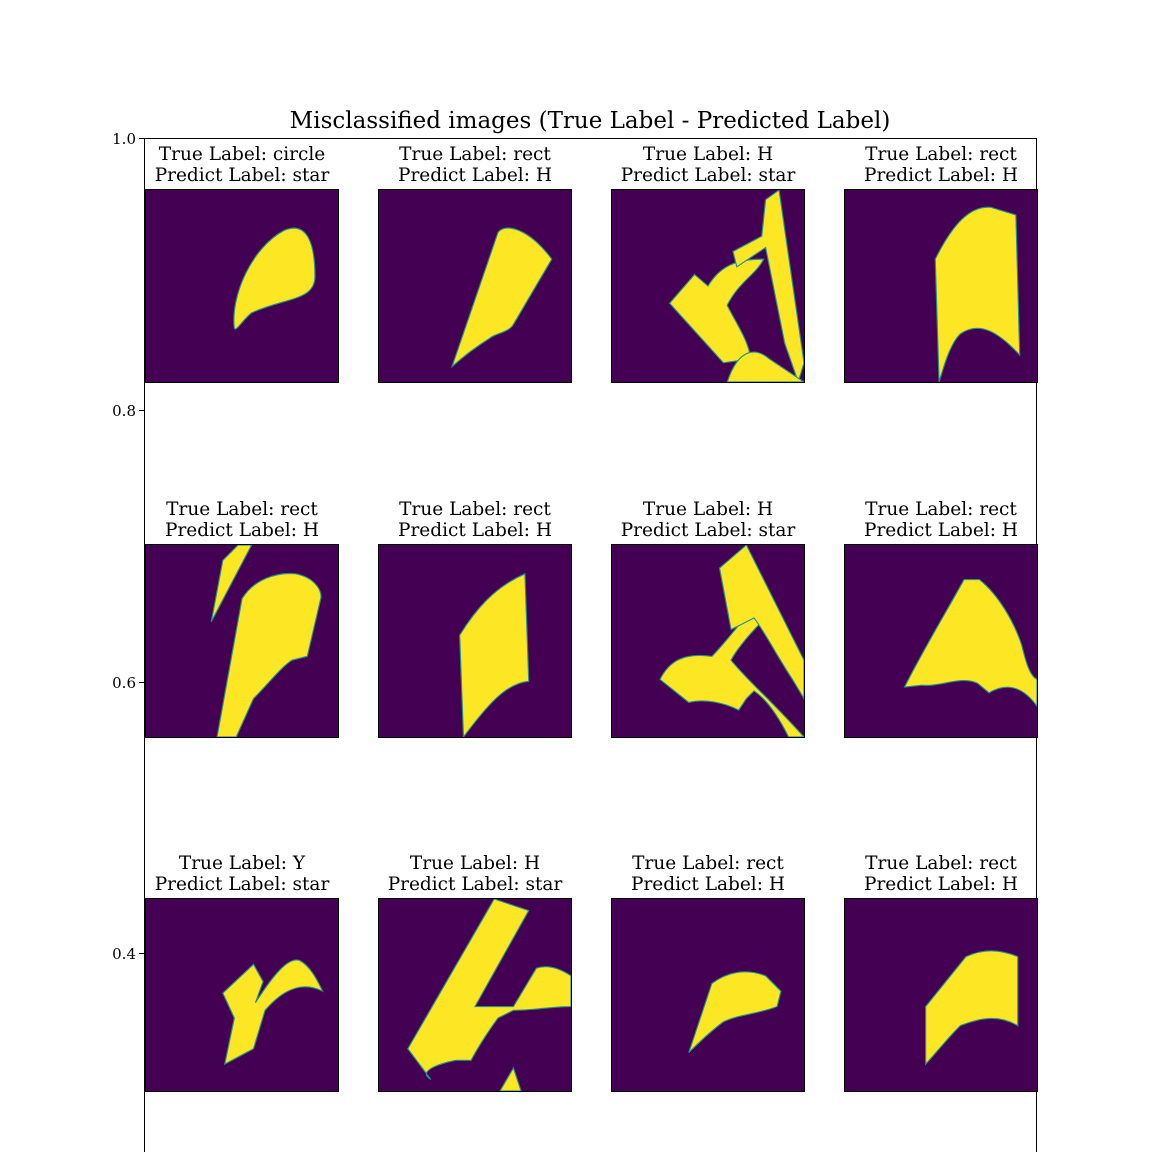 Image resolution: width=1152 pixels, height=1152 pixels. What do you see at coordinates (124, 139) in the screenshot?
I see `ytick-label: 1.0` at bounding box center [124, 139].